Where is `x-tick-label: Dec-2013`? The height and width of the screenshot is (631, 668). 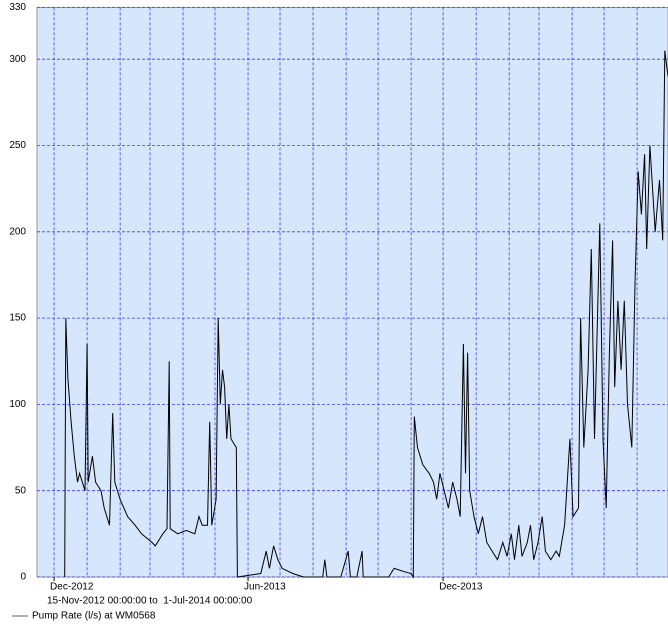 x-tick-label: Dec-2013 is located at coordinates (461, 587).